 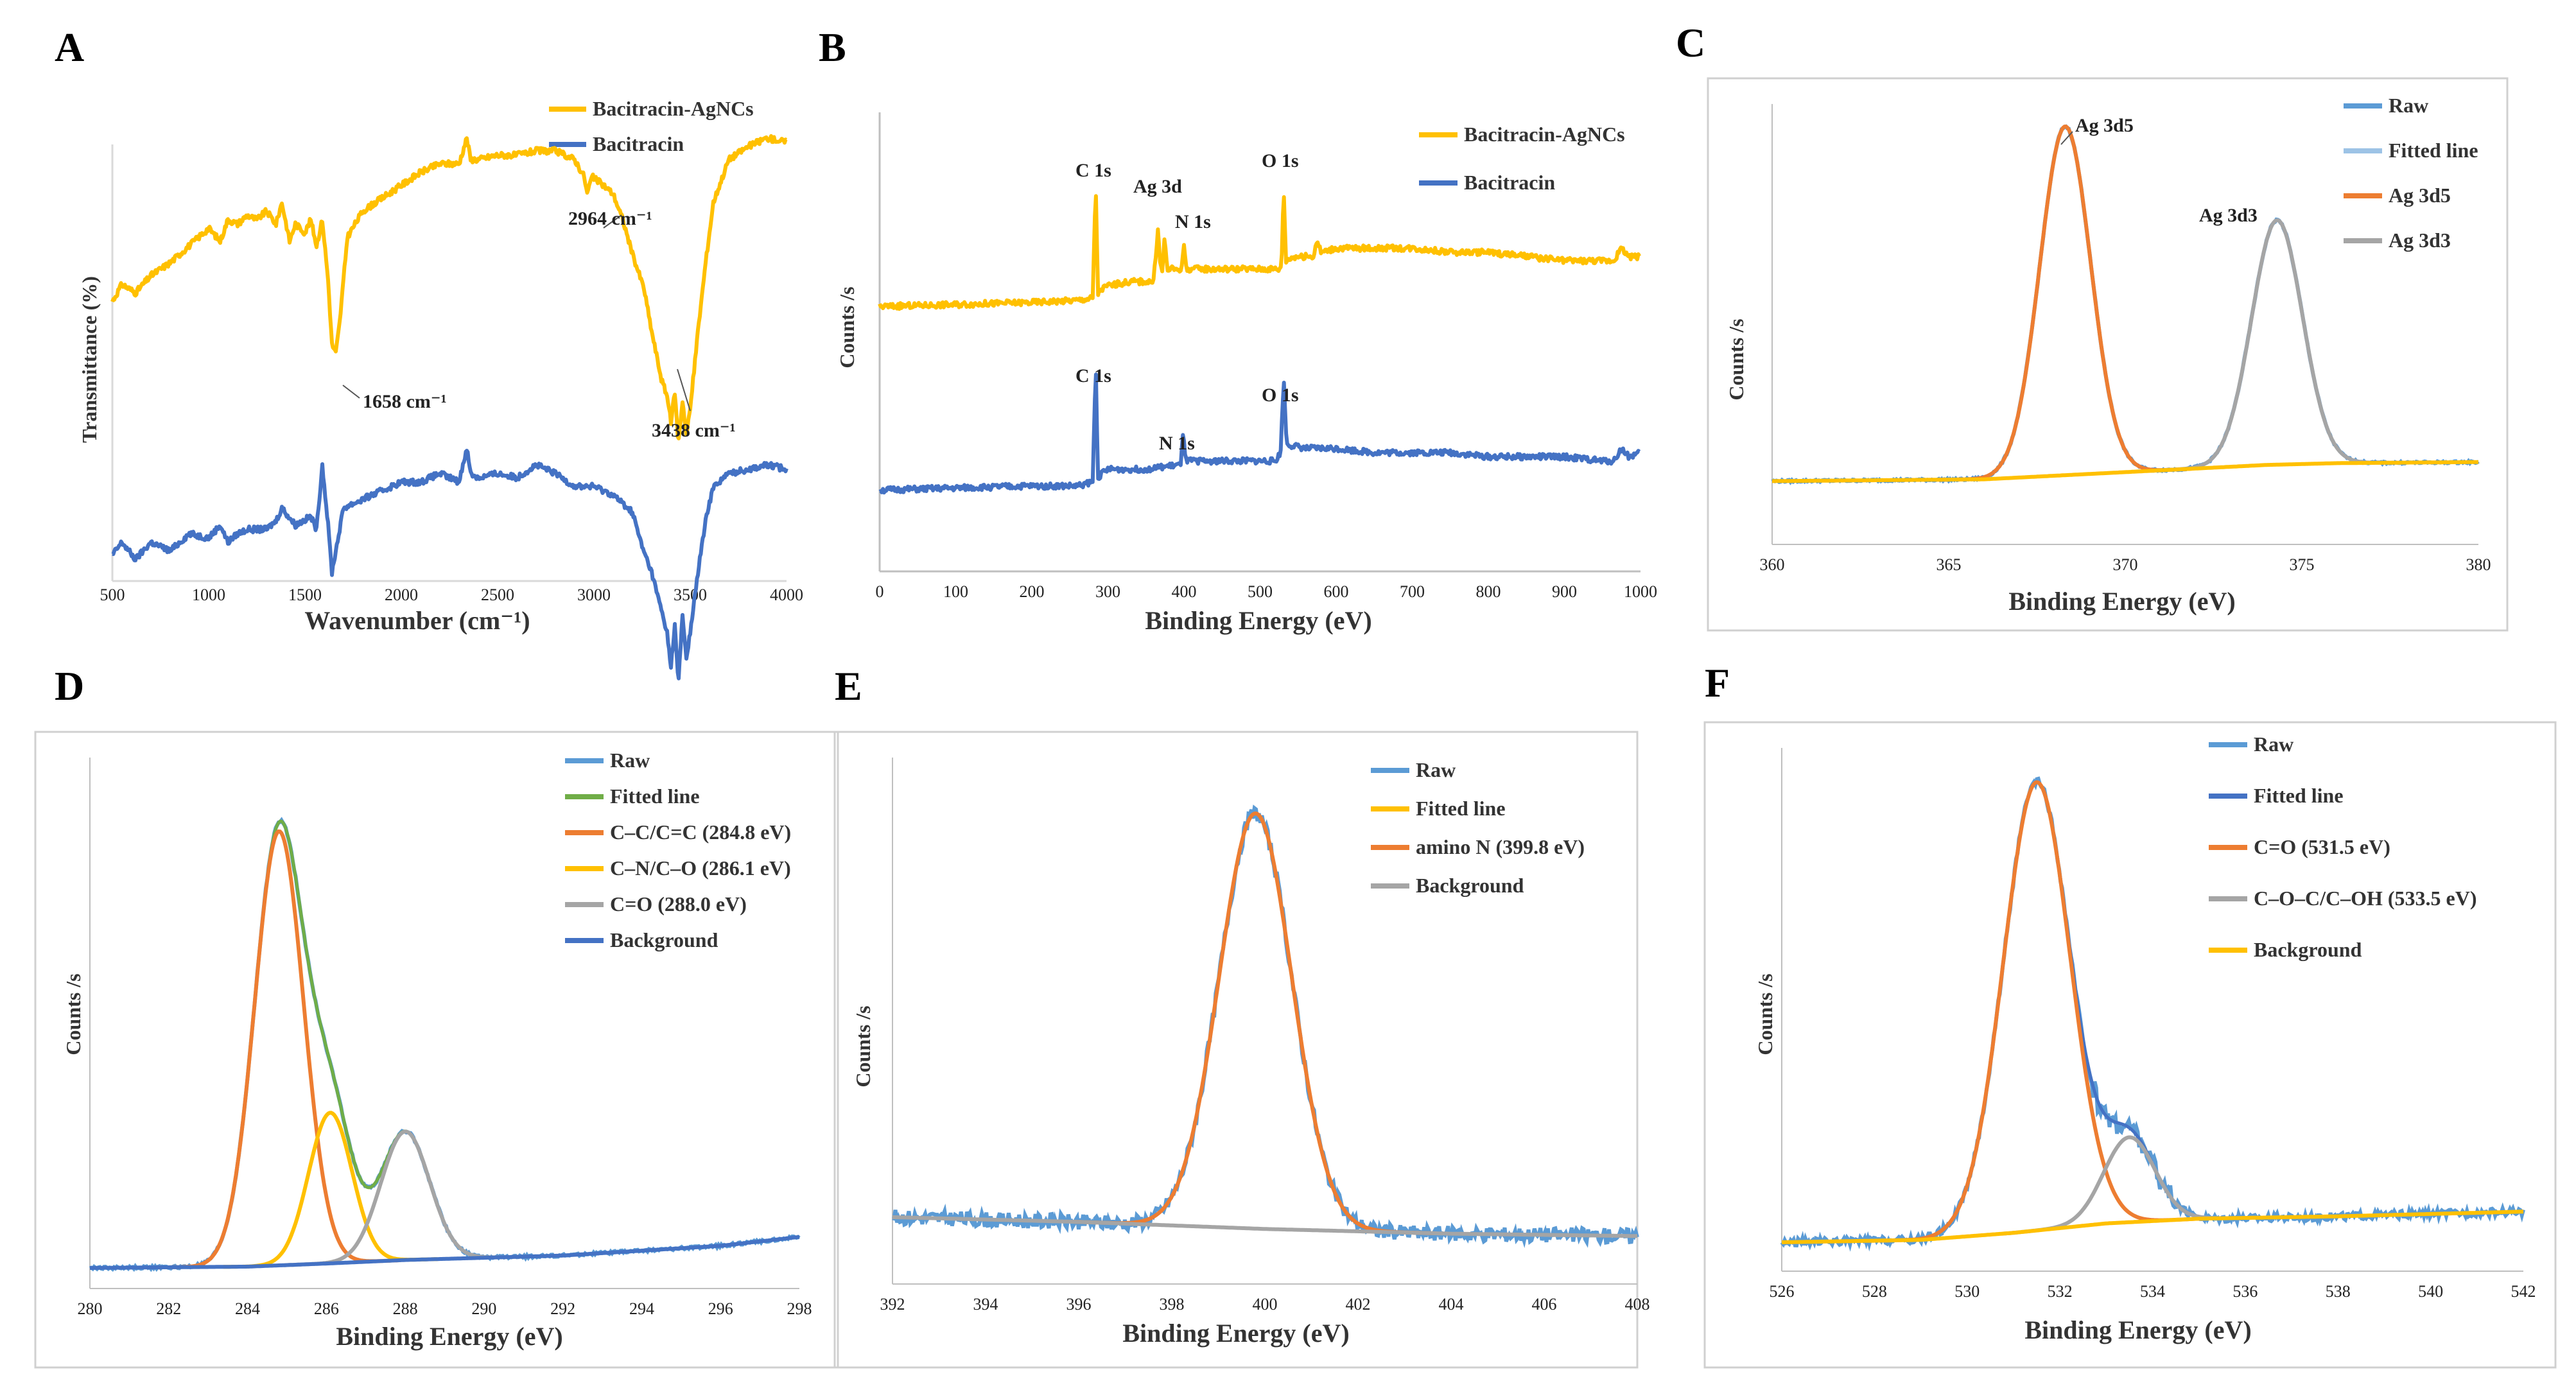 I want to click on x-tick-label: 280, so click(x=90, y=1308).